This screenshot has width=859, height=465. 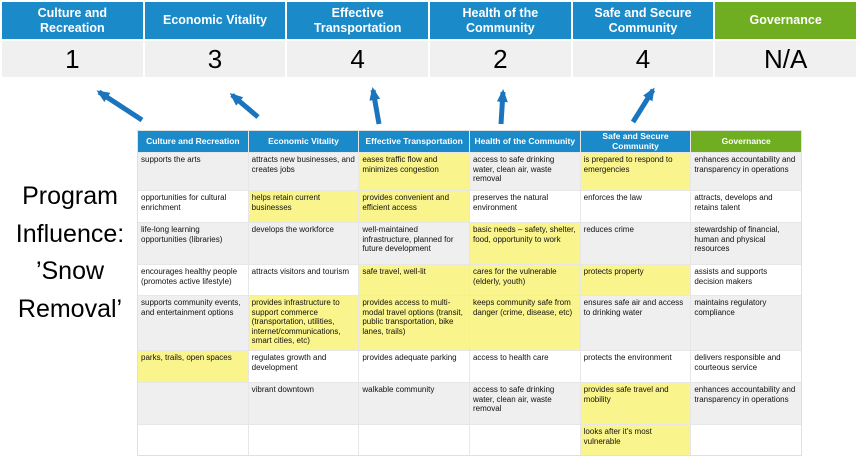 I want to click on score-safe-and-secure-community: 4, so click(x=643, y=59).